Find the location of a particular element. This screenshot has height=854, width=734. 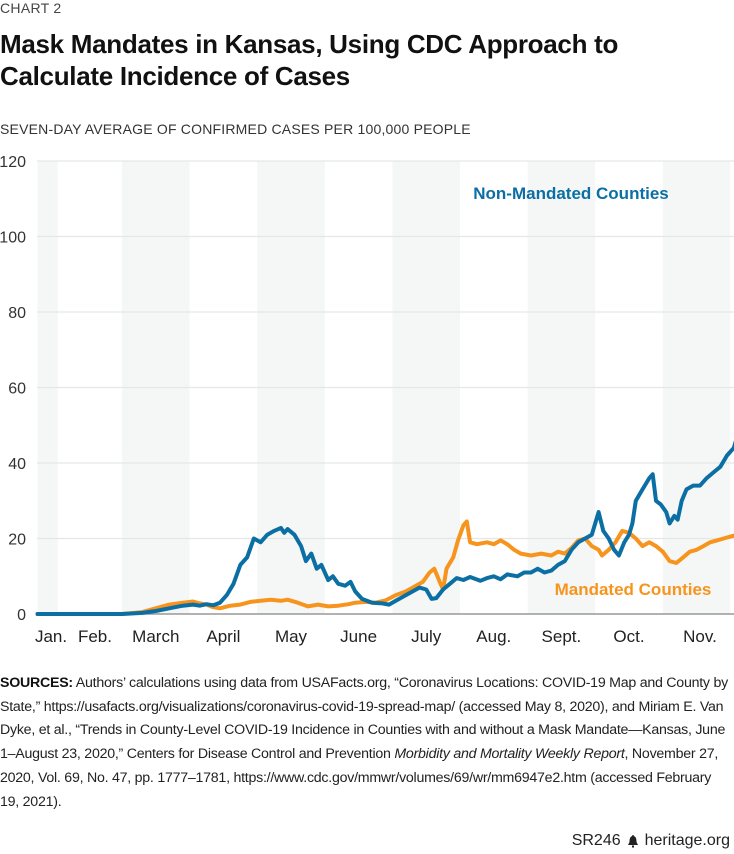

x-tick-label: Nov. is located at coordinates (700, 636).